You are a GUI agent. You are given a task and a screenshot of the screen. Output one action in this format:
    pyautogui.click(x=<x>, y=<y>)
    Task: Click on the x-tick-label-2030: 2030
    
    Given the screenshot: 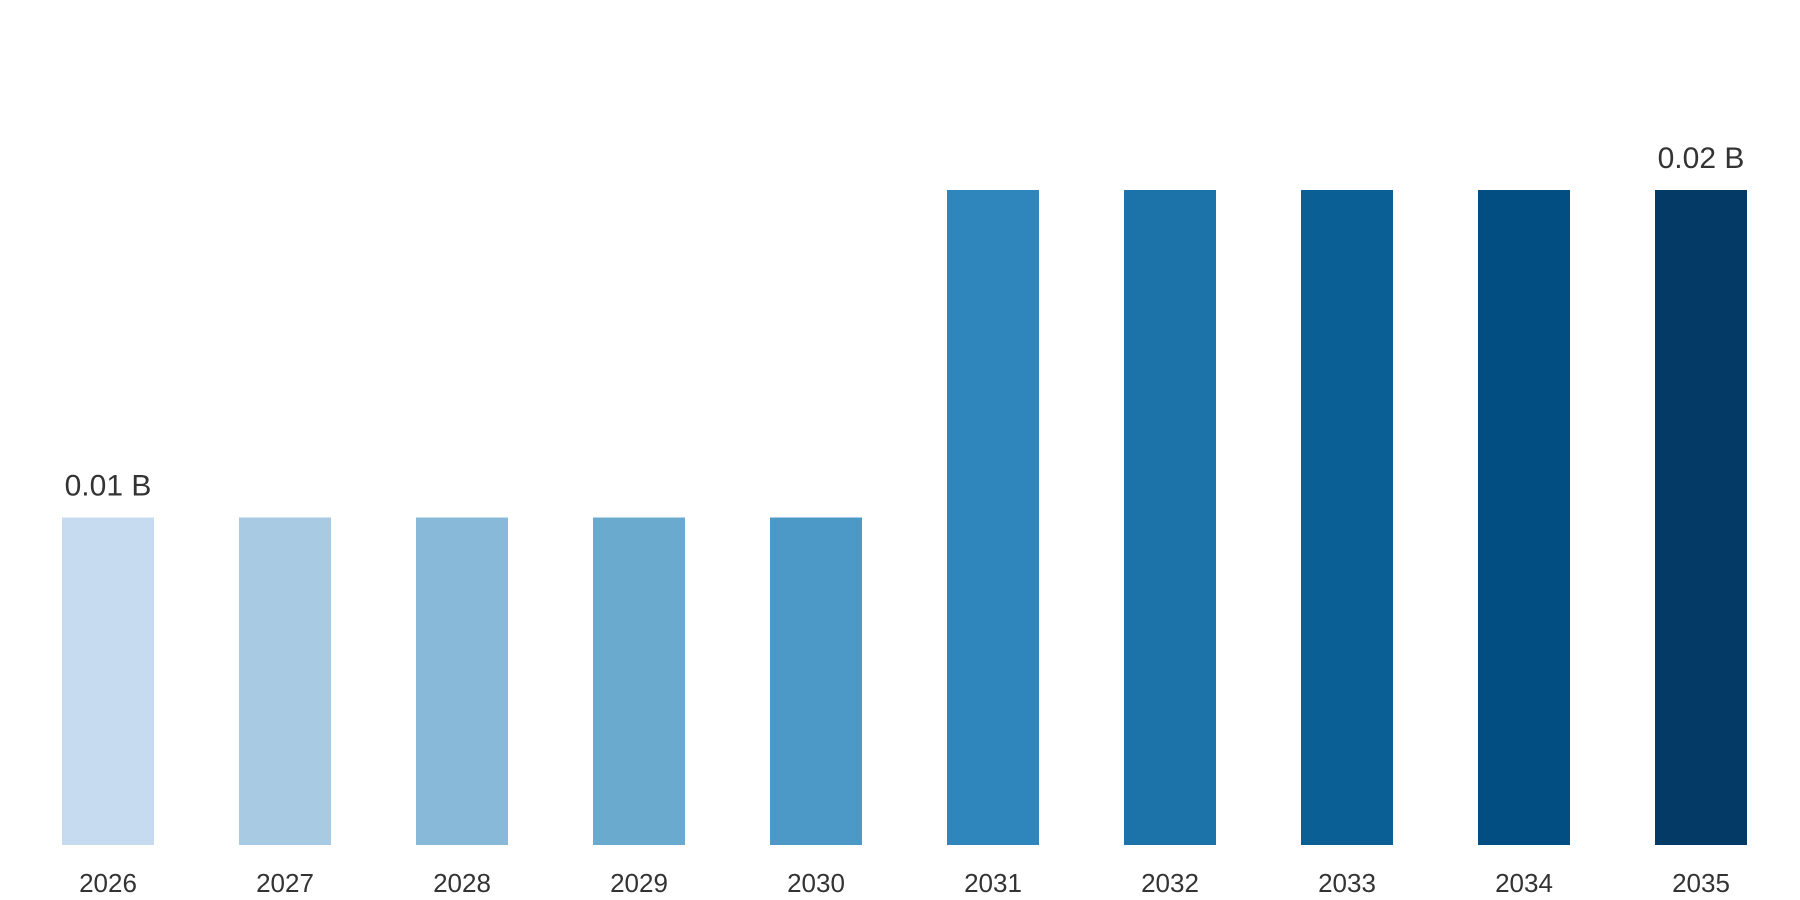 What is the action you would take?
    pyautogui.click(x=816, y=883)
    